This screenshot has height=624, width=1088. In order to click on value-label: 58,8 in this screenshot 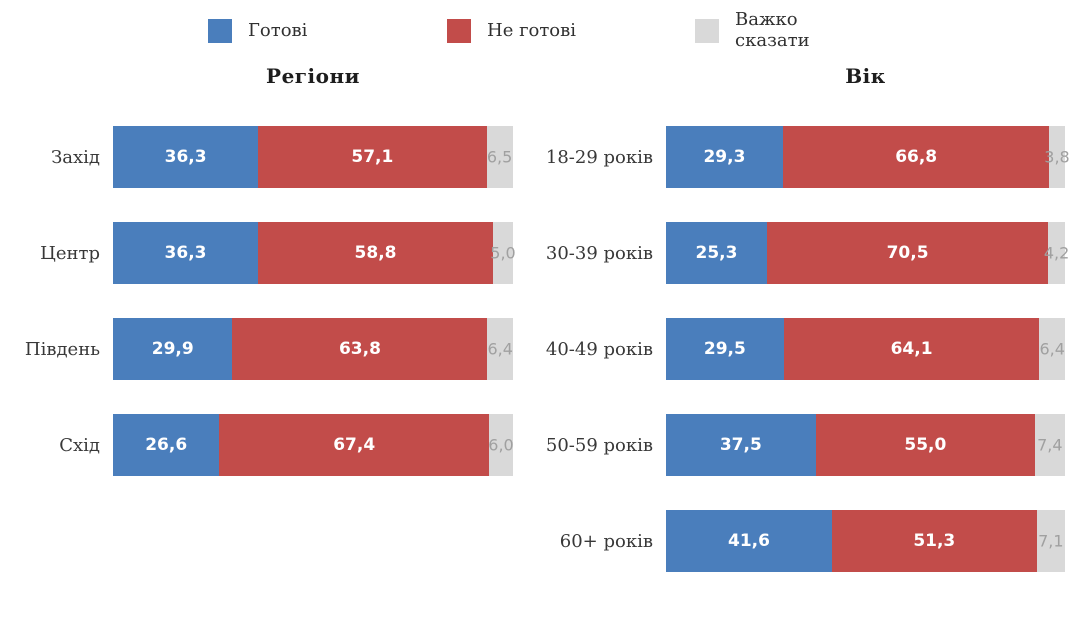, I will do `click(375, 253)`.